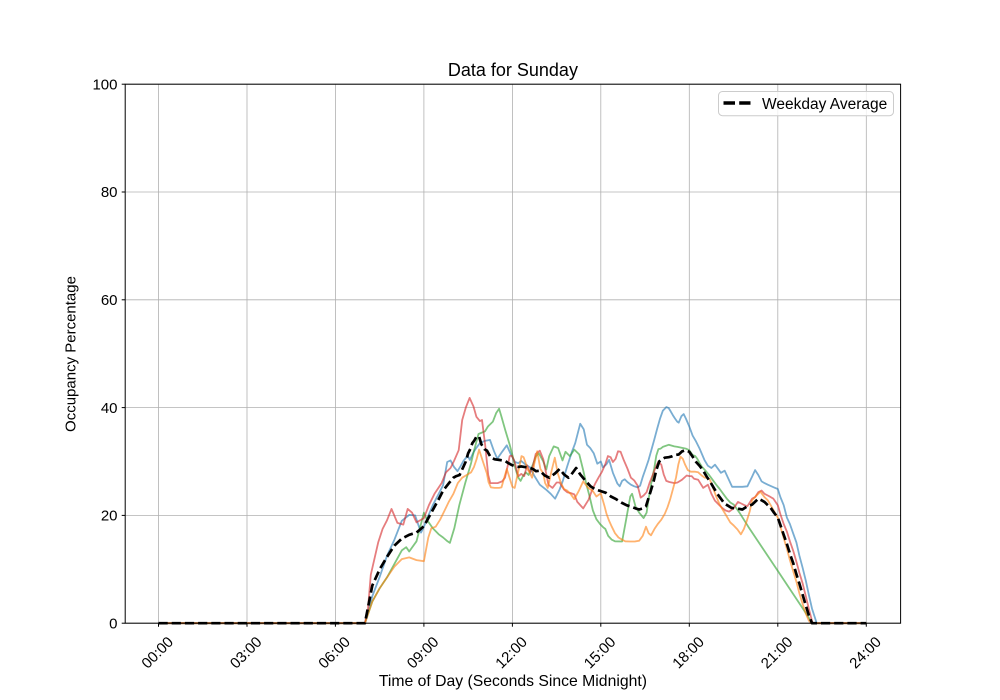 This screenshot has height=700, width=1000. What do you see at coordinates (113, 623) in the screenshot?
I see `svg-text: 0` at bounding box center [113, 623].